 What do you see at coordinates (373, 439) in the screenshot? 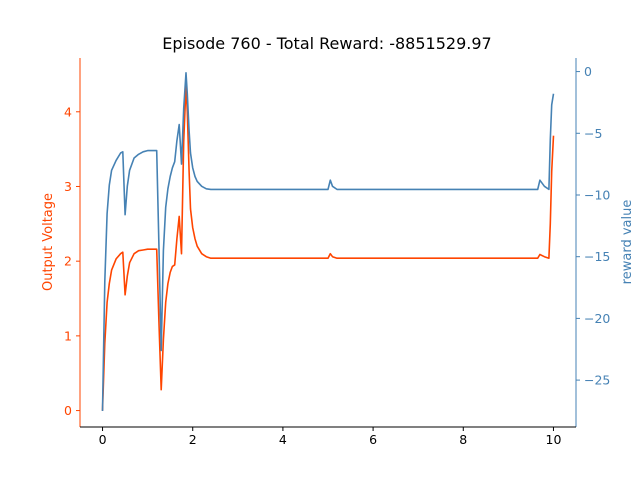
I see `x-tick-label: 6` at bounding box center [373, 439].